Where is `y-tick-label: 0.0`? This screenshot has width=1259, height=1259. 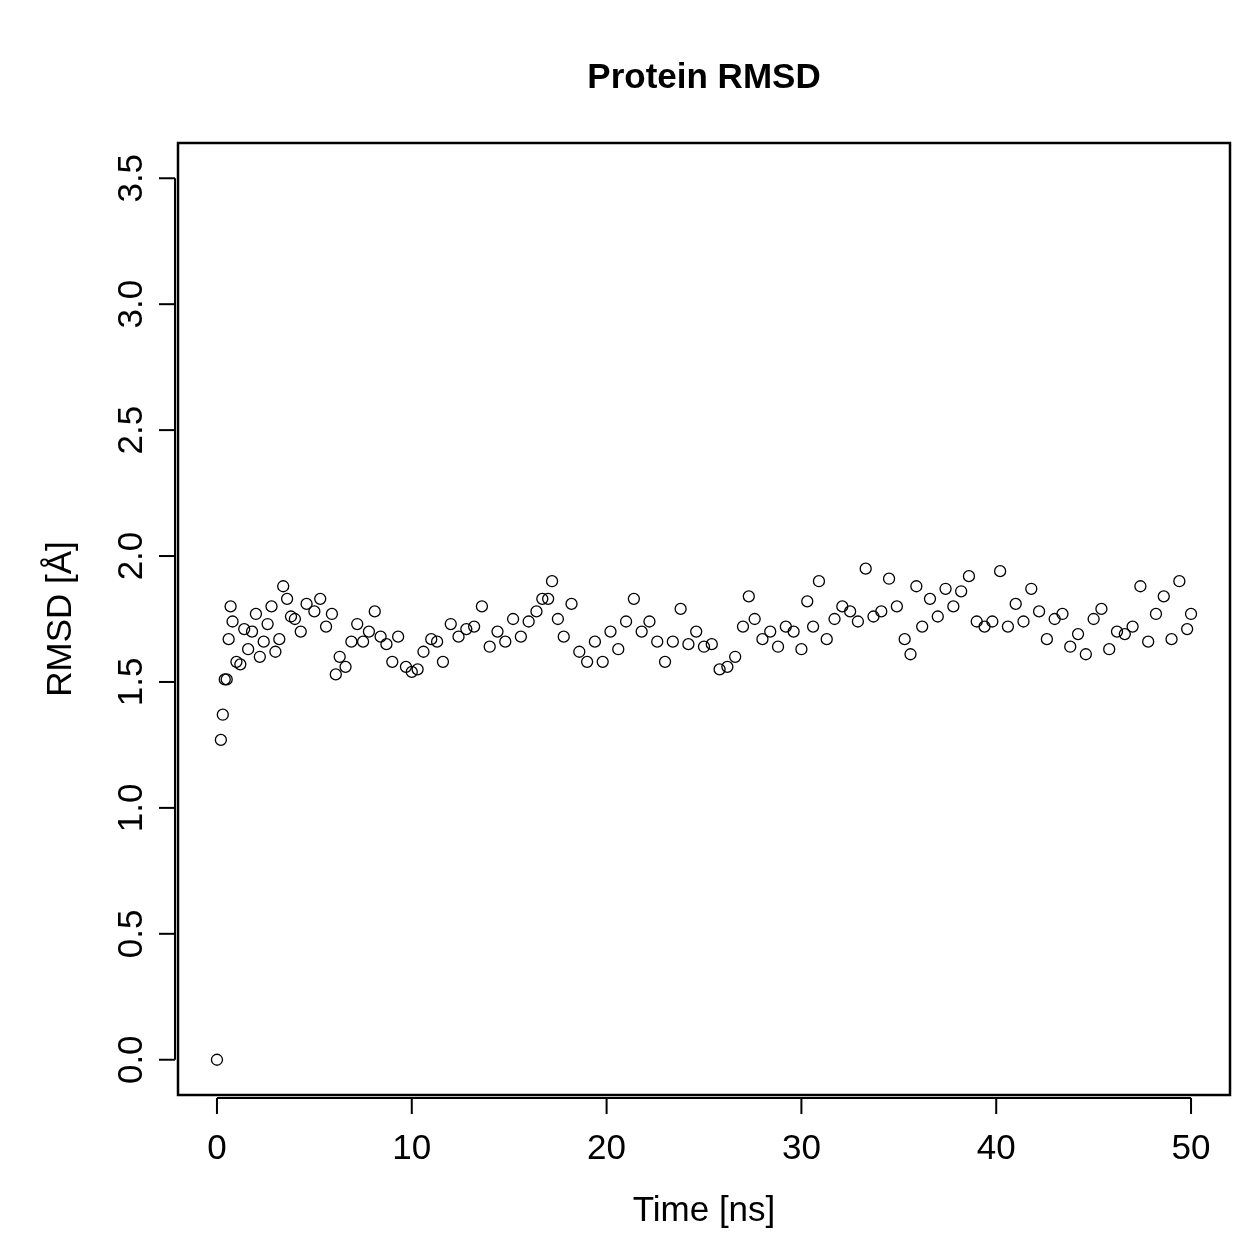 y-tick-label: 0.0 is located at coordinates (129, 1060).